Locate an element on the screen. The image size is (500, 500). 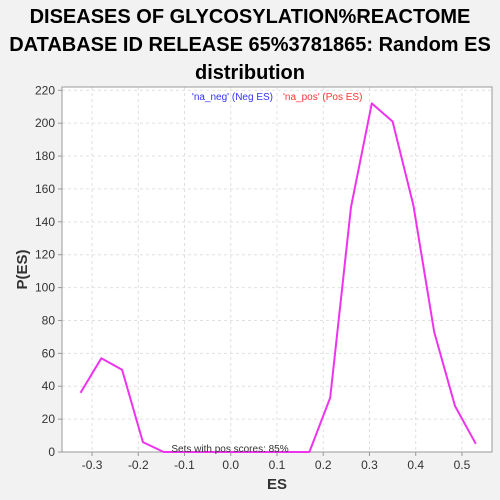
x-tick-label: -0.3 is located at coordinates (92, 465).